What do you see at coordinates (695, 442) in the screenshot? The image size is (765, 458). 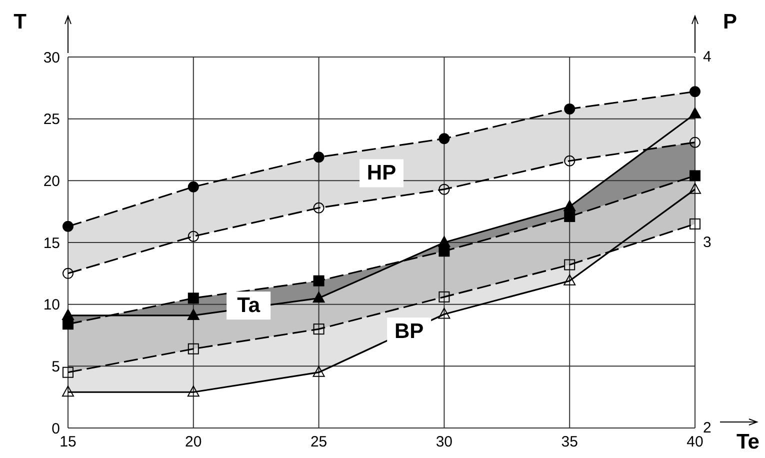 I see `x-tick-label: 40` at bounding box center [695, 442].